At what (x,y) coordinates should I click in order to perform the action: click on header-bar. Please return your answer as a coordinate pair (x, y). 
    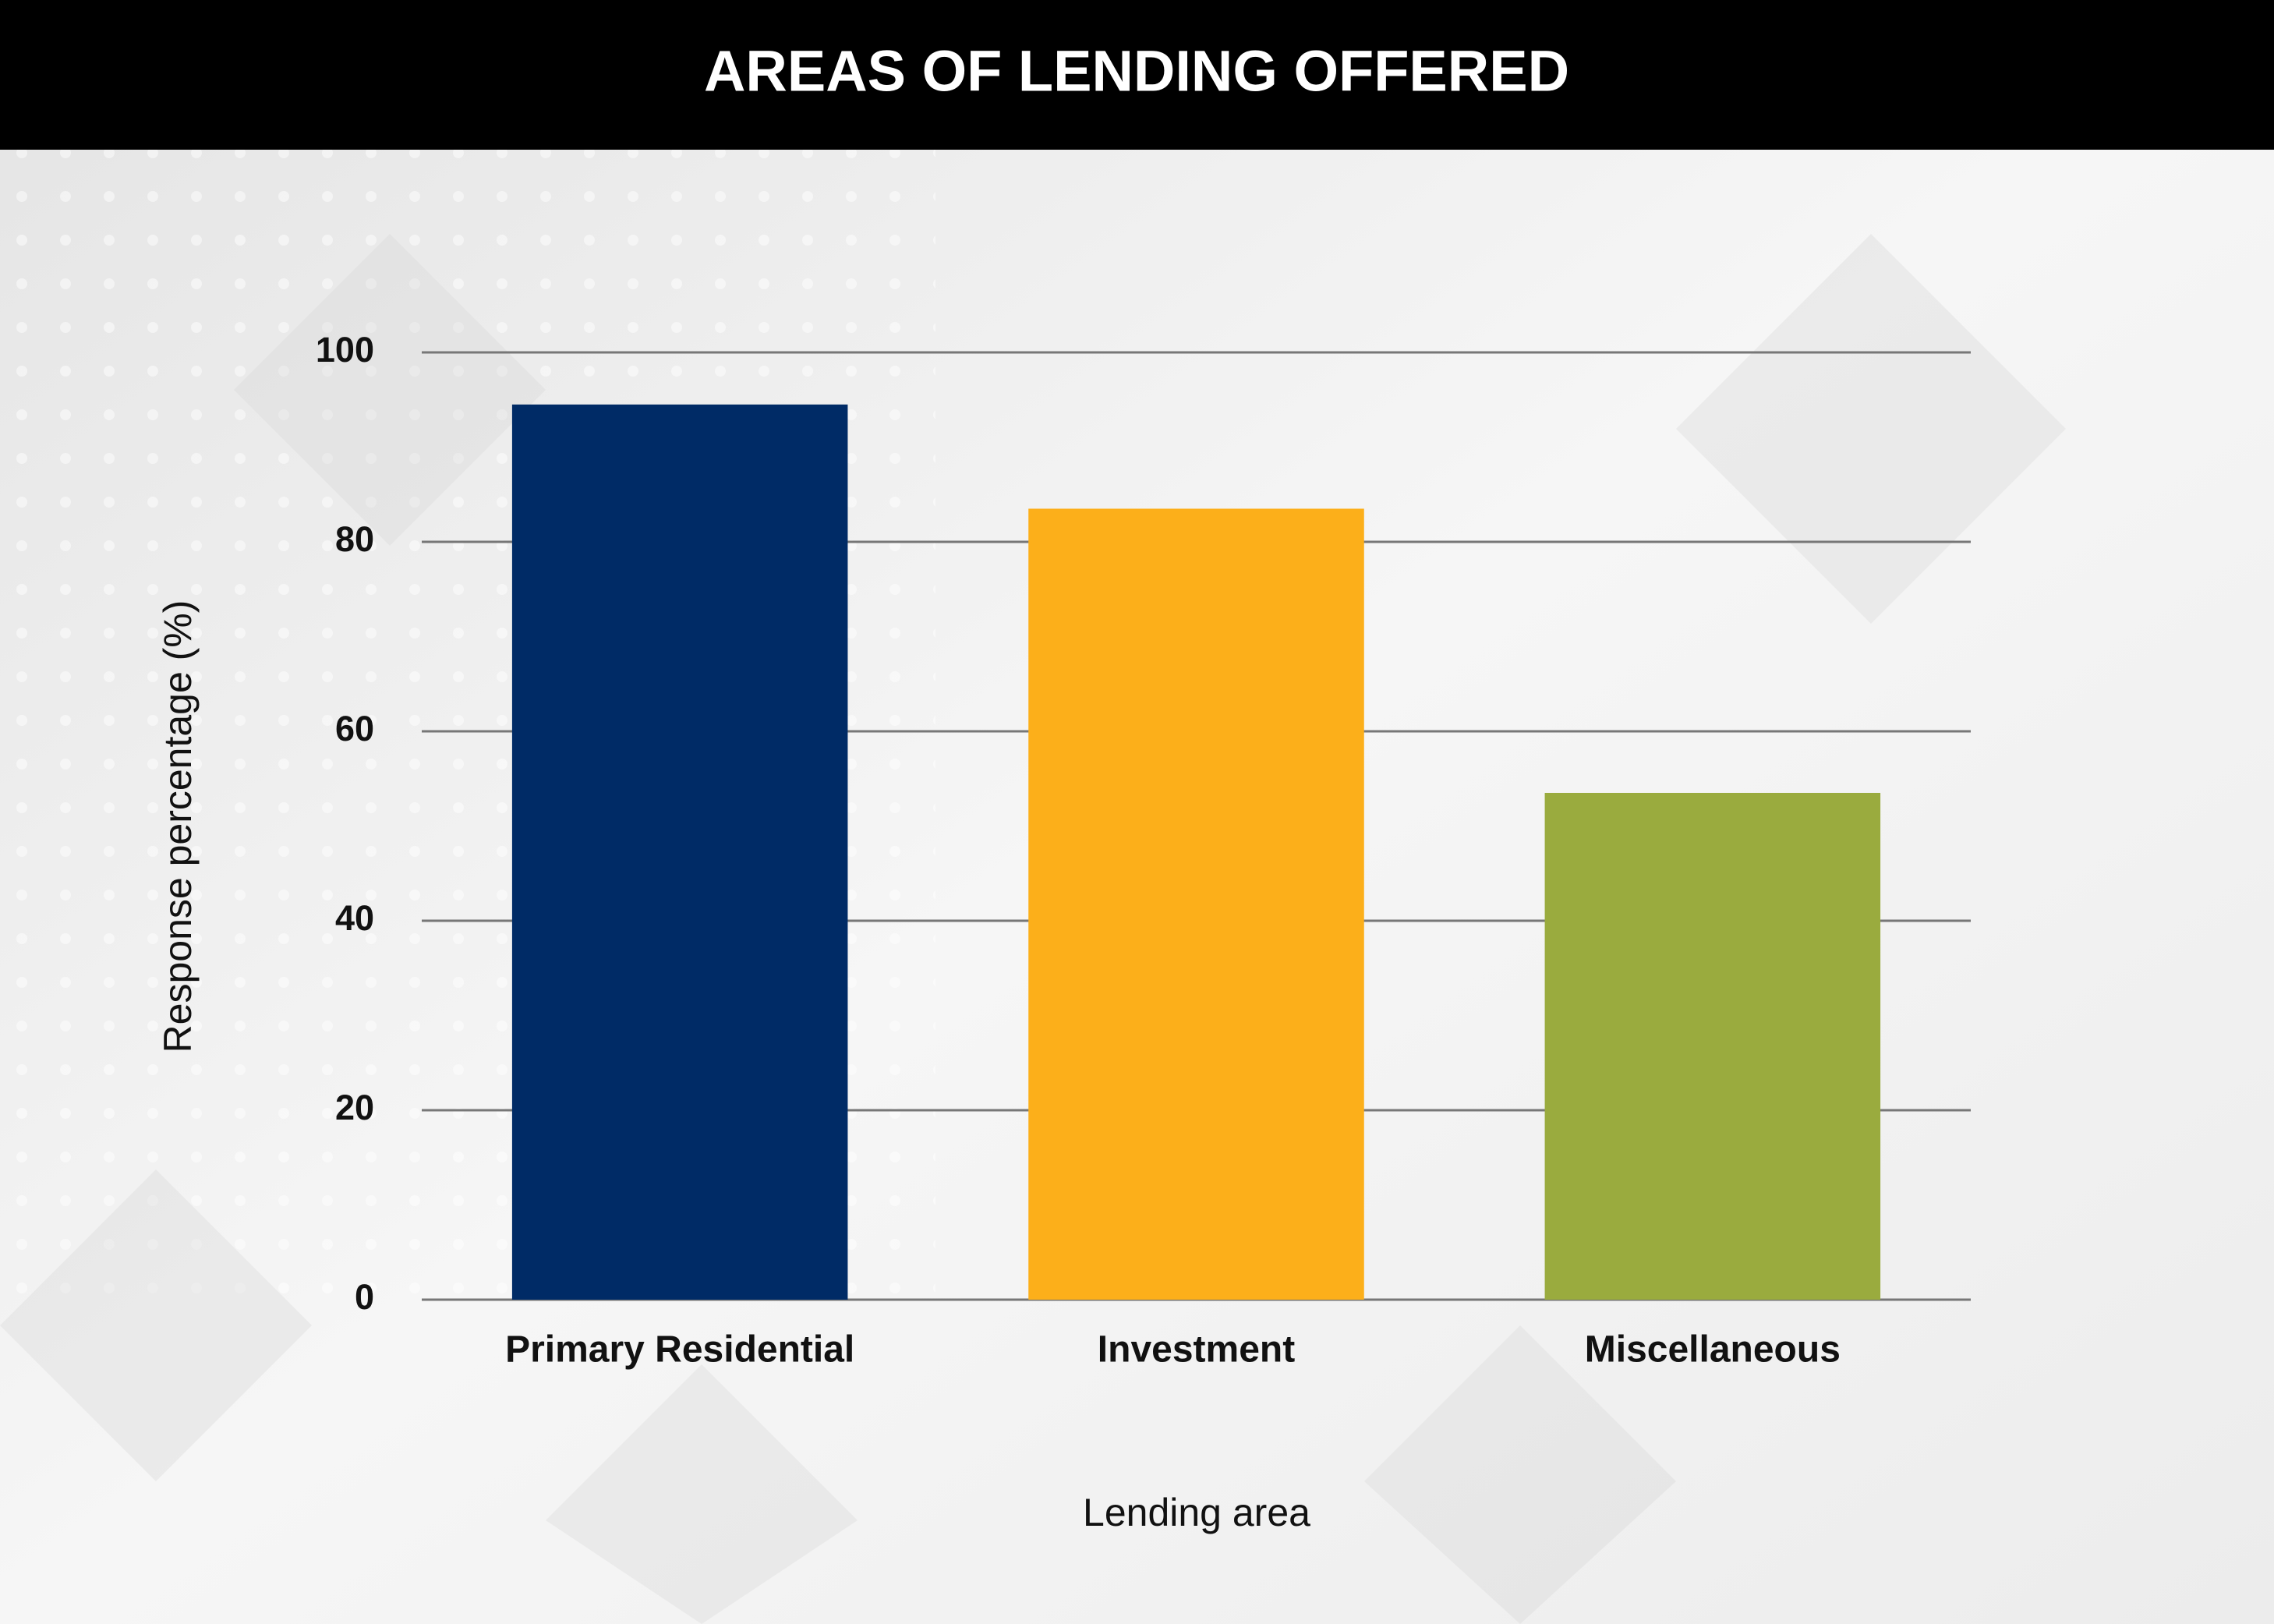
    Looking at the image, I should click on (1137, 75).